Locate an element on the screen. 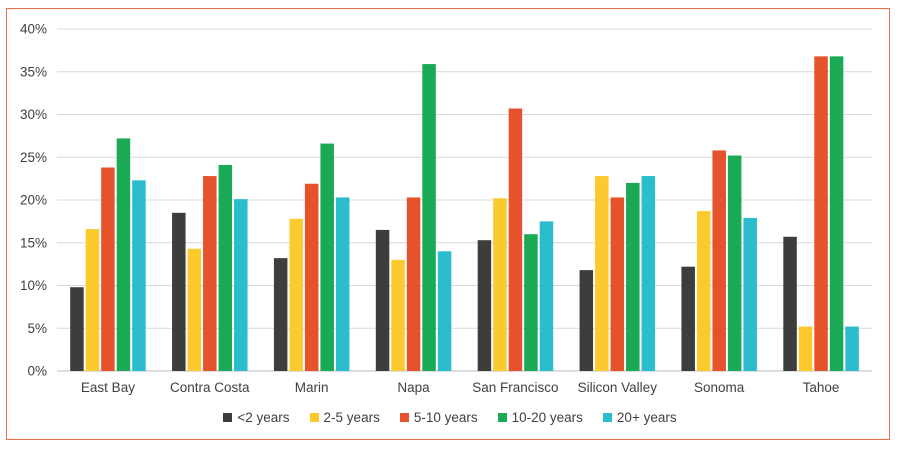 The width and height of the screenshot is (900, 451). y-tick-label: 0% is located at coordinates (37, 371).